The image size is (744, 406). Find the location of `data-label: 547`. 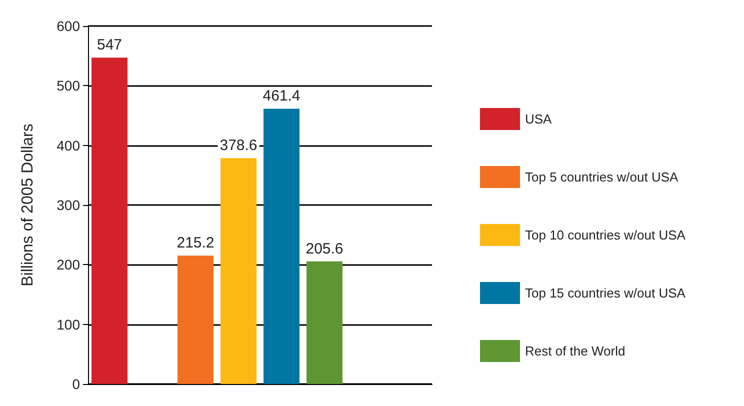

data-label: 547 is located at coordinates (109, 45).